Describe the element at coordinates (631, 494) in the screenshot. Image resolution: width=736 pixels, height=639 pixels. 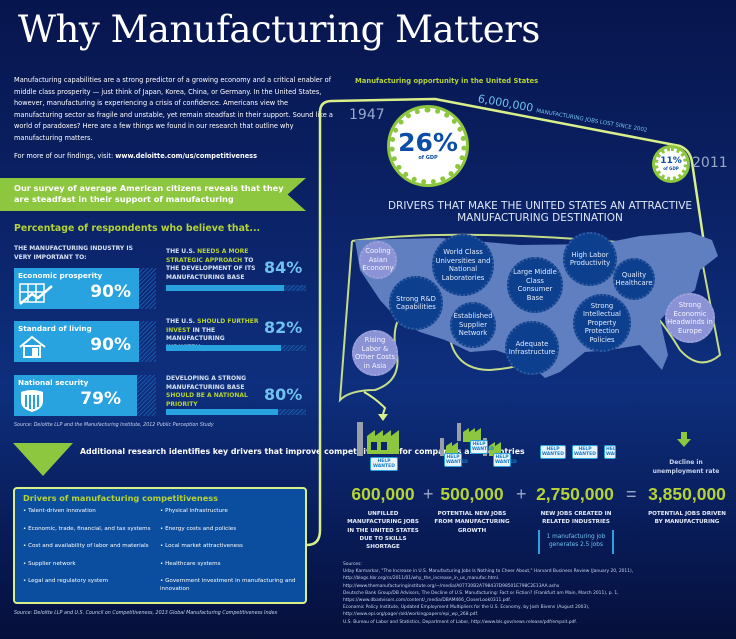
I see `equals-sign: =` at that location.